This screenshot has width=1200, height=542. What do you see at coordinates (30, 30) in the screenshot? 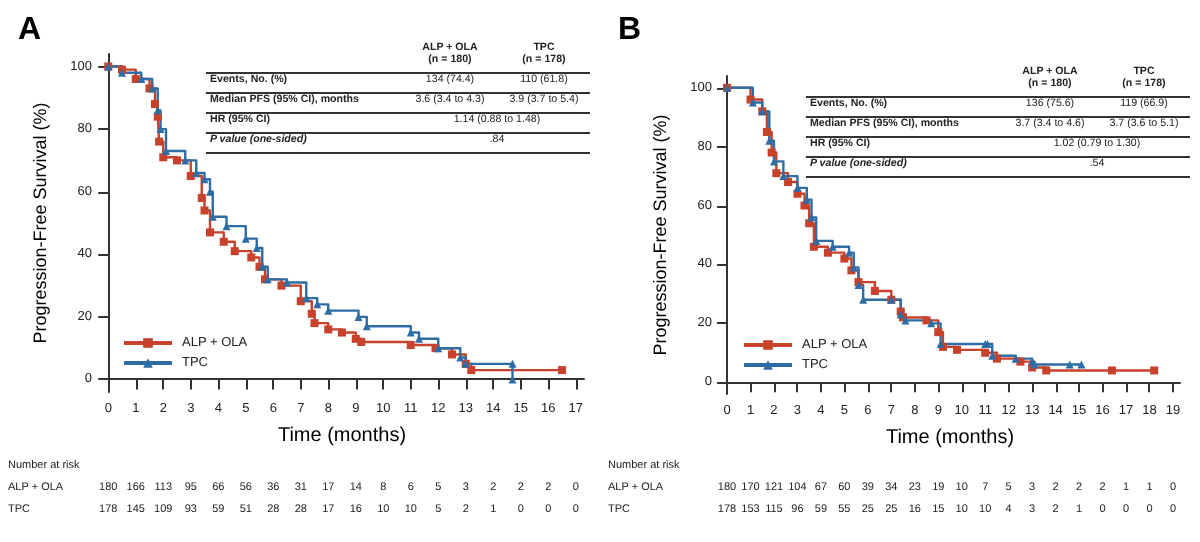
I see `chart-title: A` at bounding box center [30, 30].